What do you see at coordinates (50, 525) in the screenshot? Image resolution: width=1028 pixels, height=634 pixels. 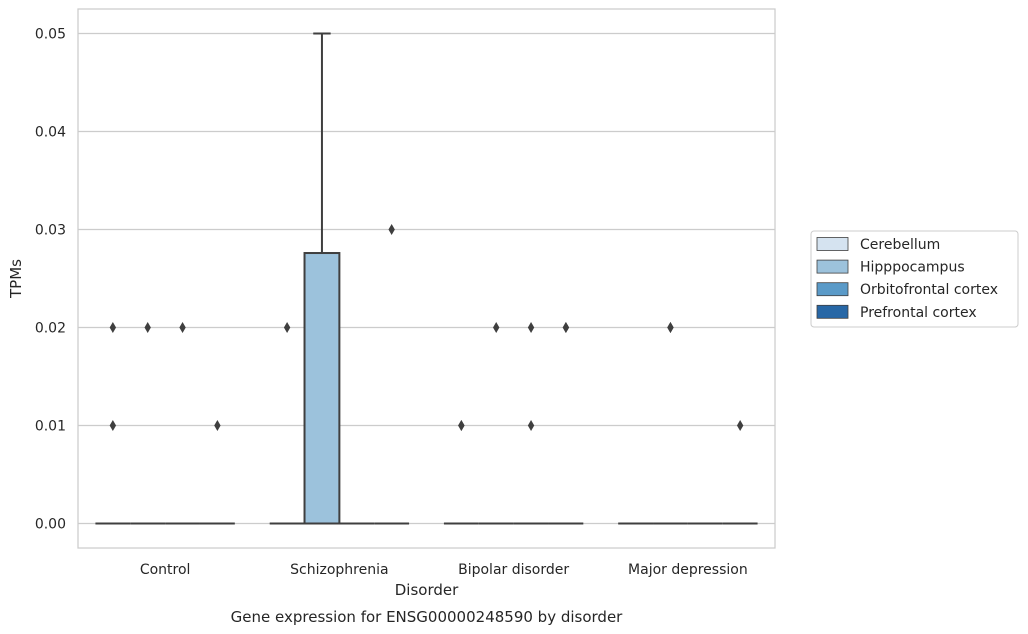 I see `y-tick-label: 0.00` at bounding box center [50, 525].